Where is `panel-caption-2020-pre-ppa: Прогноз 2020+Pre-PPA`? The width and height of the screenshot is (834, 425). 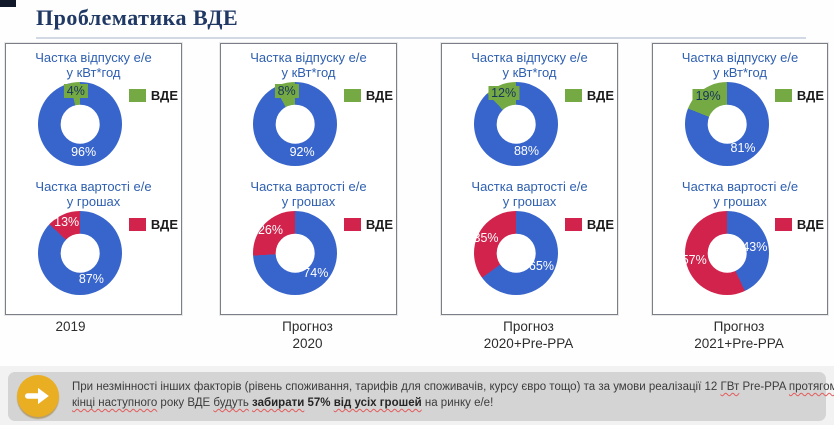
panel-caption-2020-pre-ppa: Прогноз 2020+Pre-PPA is located at coordinates (528, 335).